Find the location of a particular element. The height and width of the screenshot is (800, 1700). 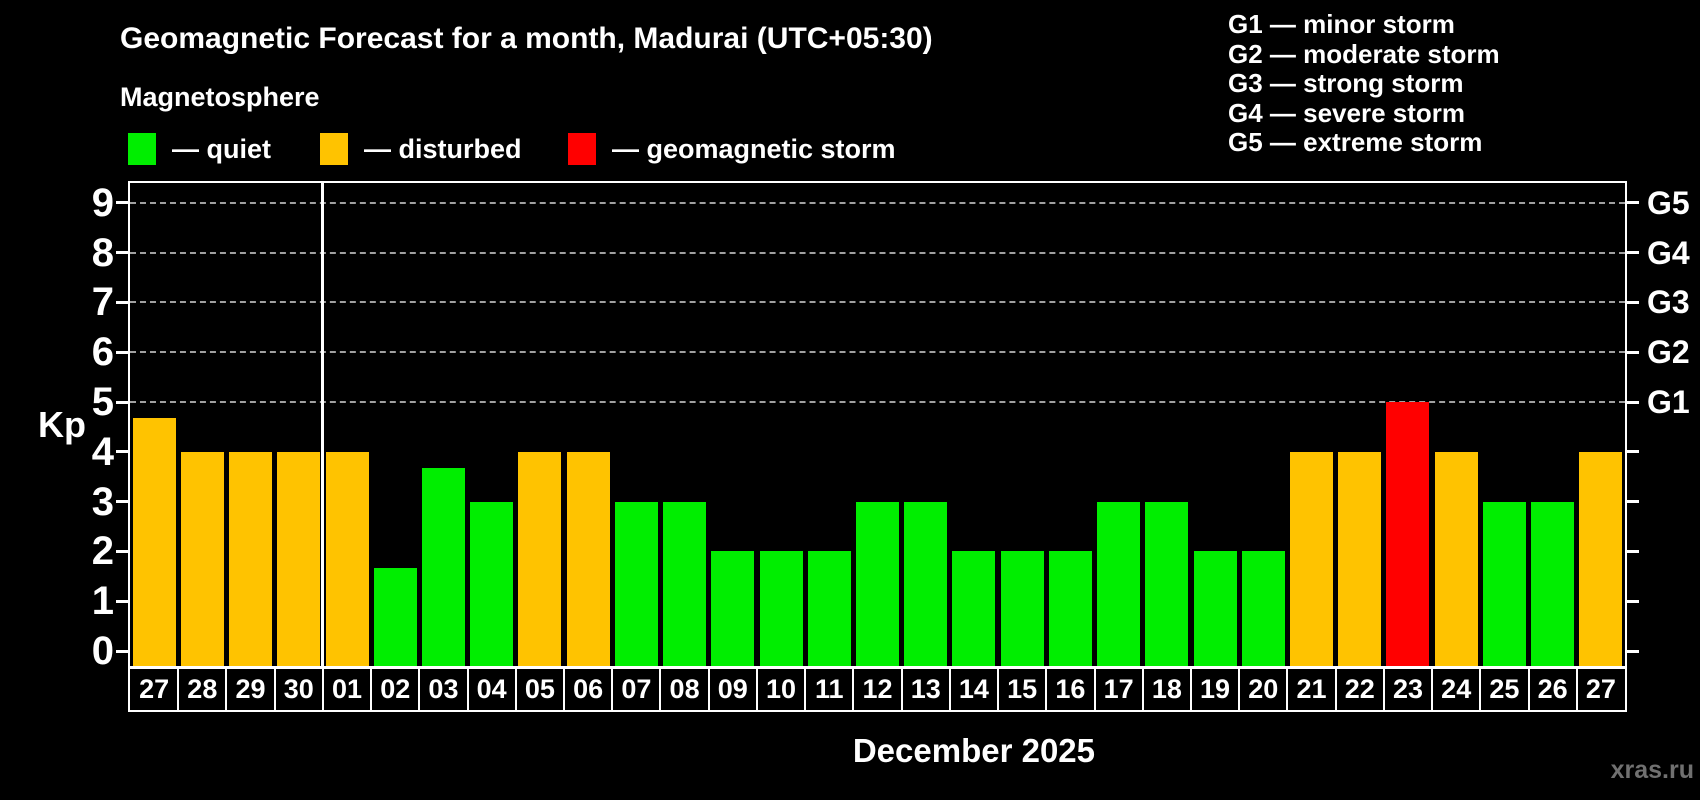

legend-item-quiet: — quiet is located at coordinates (199, 149).